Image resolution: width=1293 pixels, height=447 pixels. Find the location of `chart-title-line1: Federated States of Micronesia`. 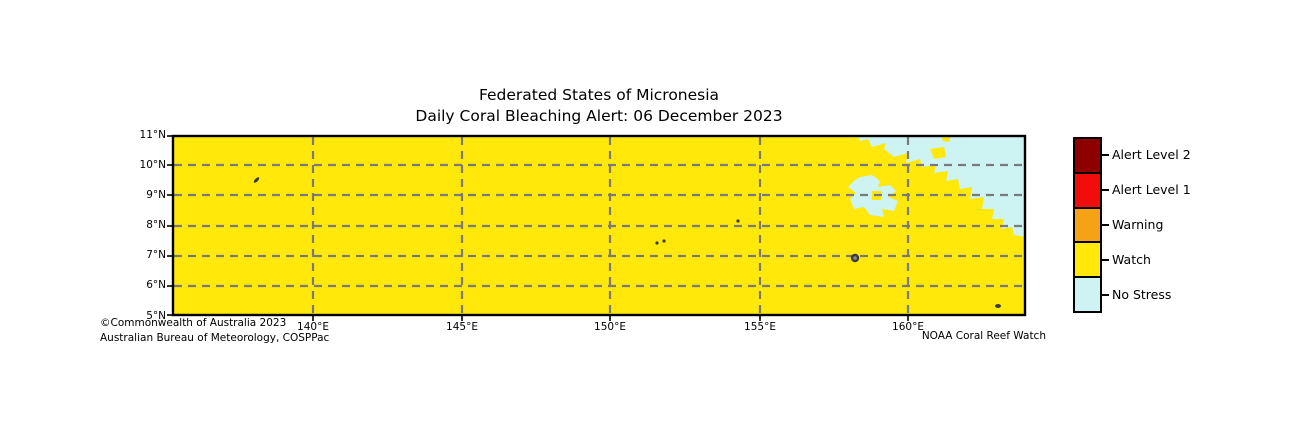

chart-title-line1: Federated States of Micronesia is located at coordinates (599, 95).